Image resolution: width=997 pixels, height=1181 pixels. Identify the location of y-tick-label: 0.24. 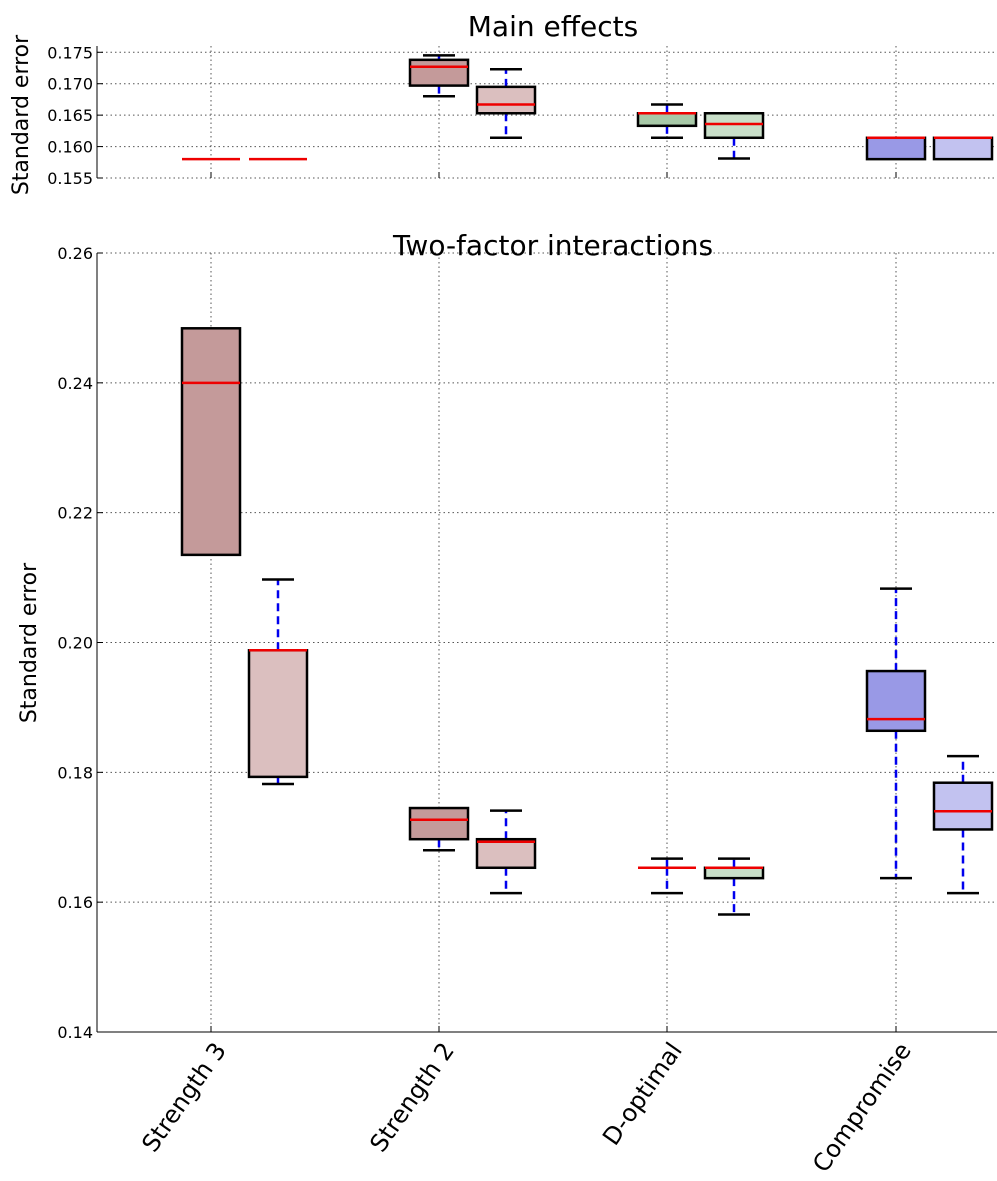
(75, 383).